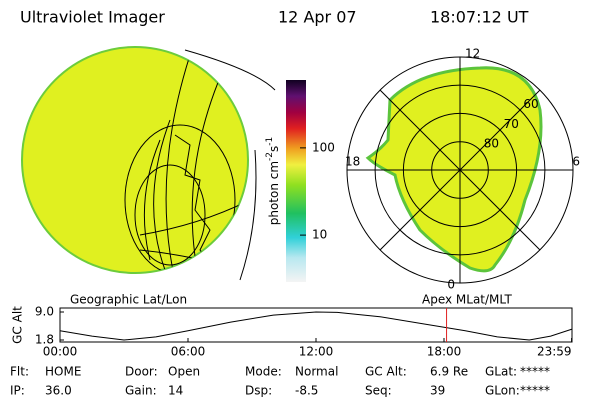 Image resolution: width=600 pixels, height=400 pixels. What do you see at coordinates (467, 300) in the screenshot?
I see `panel-label: Apex MLat/MLT` at bounding box center [467, 300].